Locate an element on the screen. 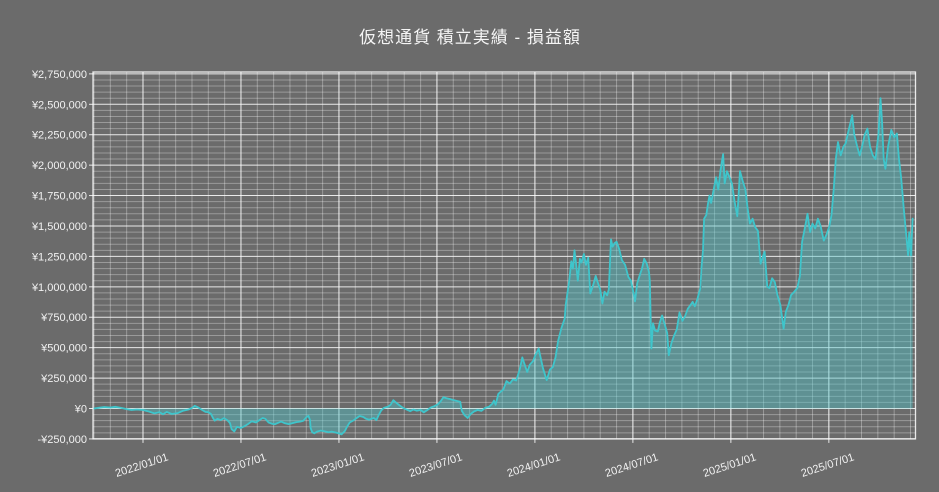 This screenshot has height=492, width=939. y-tick-label: ¥250,000 is located at coordinates (63, 379).